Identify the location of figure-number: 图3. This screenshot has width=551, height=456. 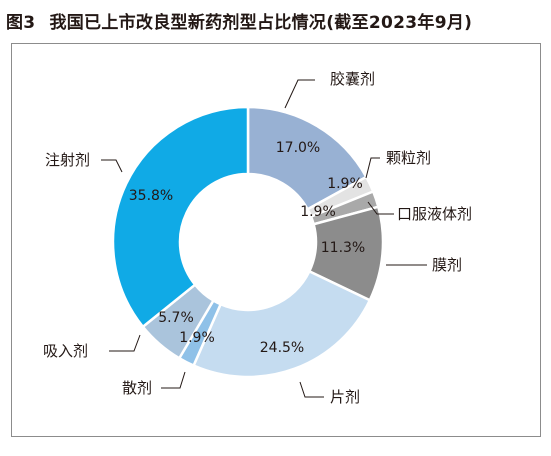
(21, 23).